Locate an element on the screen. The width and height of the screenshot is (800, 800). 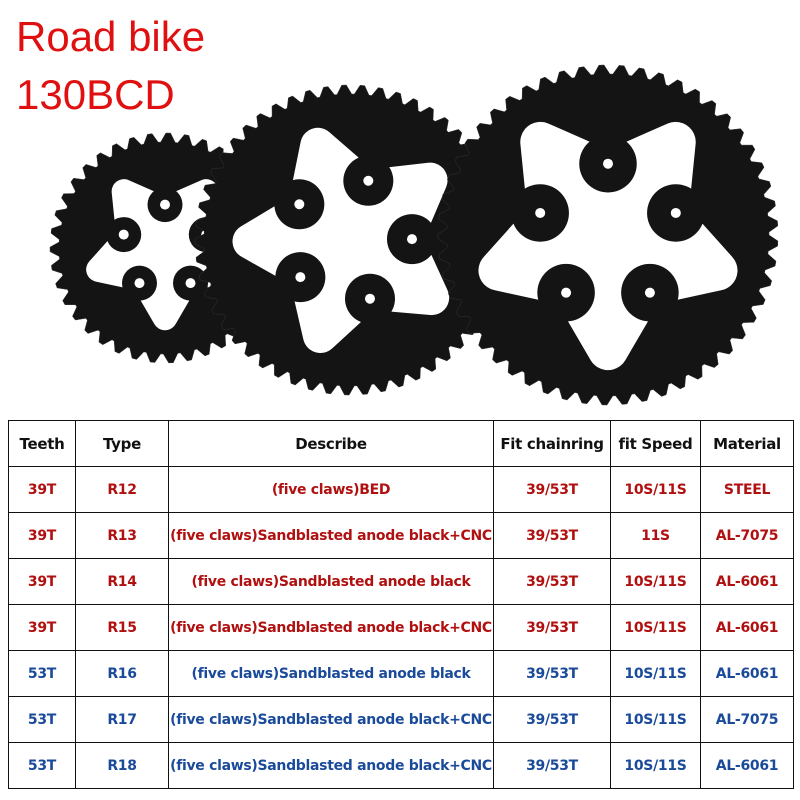
cell-type: R17 is located at coordinates (122, 719).